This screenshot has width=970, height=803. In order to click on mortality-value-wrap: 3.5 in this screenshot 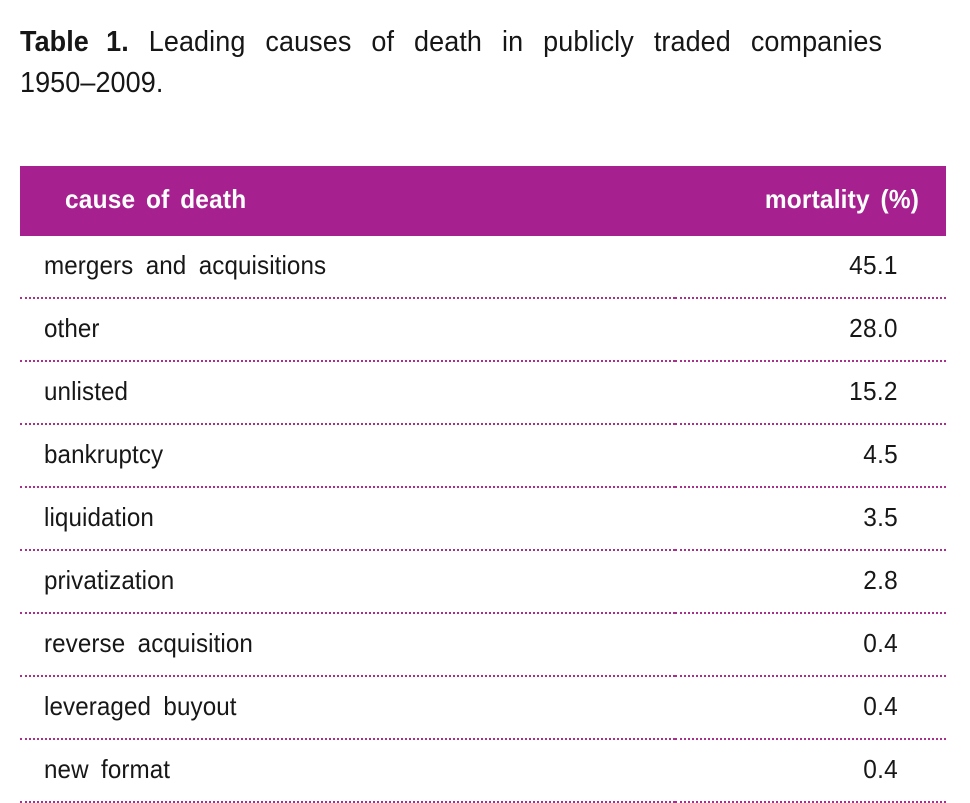, I will do `click(786, 517)`.